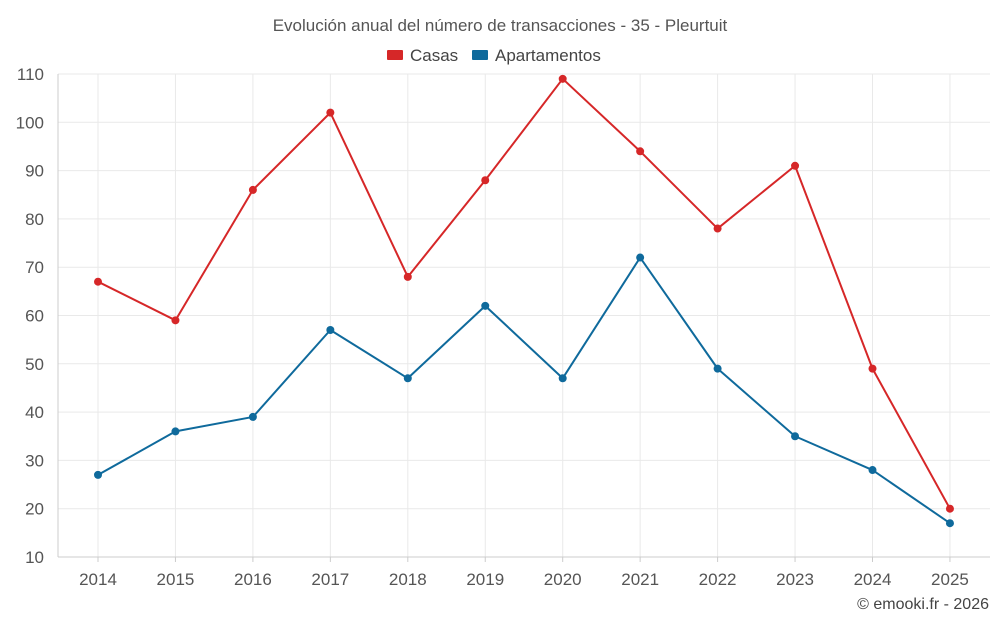 The height and width of the screenshot is (625, 1000). What do you see at coordinates (34, 316) in the screenshot?
I see `y-tick-label-60: 60` at bounding box center [34, 316].